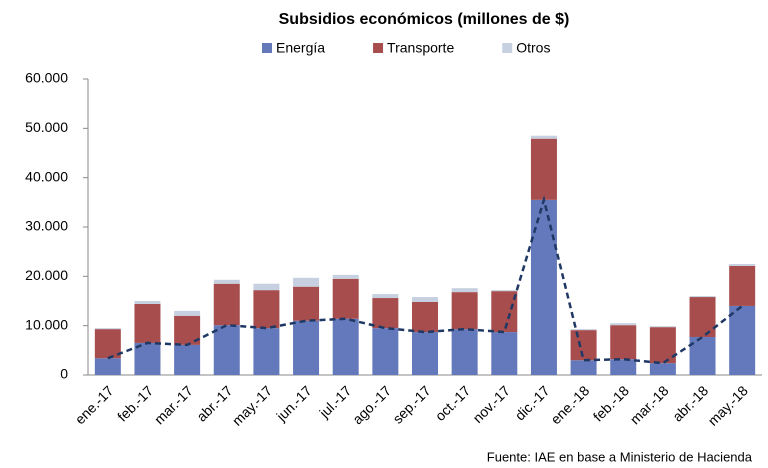 The height and width of the screenshot is (468, 768). I want to click on x-tick-label: mar.-18, so click(649, 404).